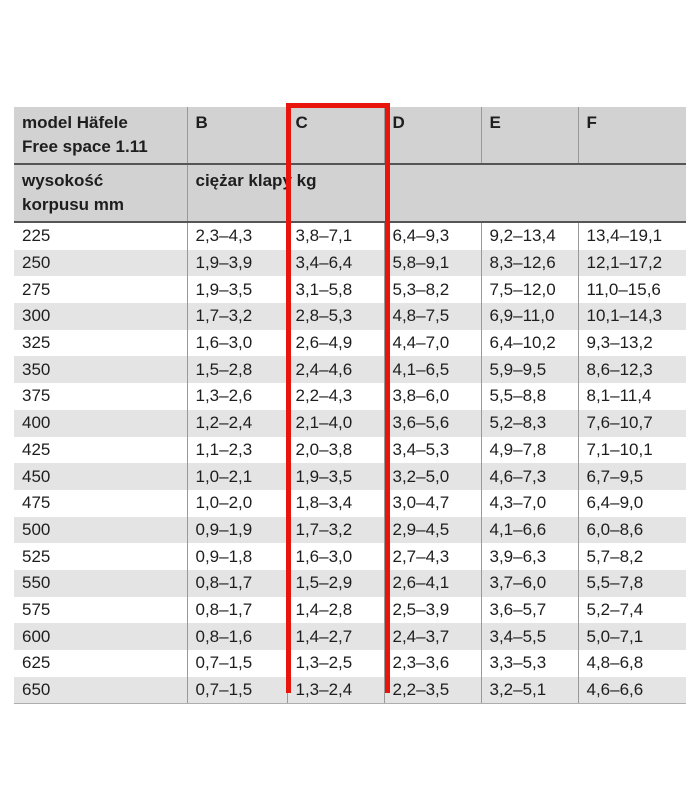  What do you see at coordinates (335, 583) in the screenshot?
I see `cell-weight-range-c: 1,5–2,9` at bounding box center [335, 583].